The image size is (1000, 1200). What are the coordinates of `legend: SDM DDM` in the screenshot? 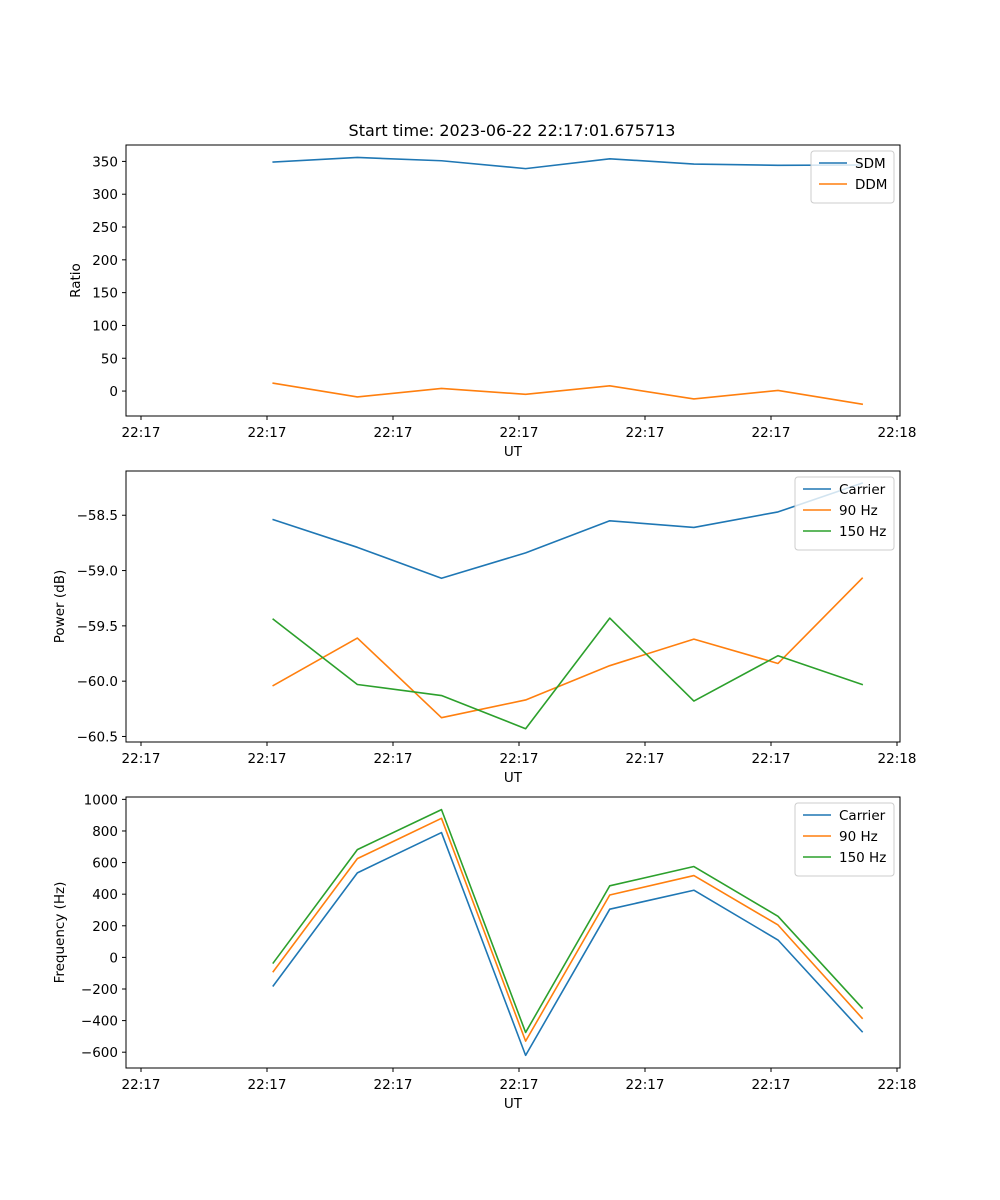 It's located at (852, 177).